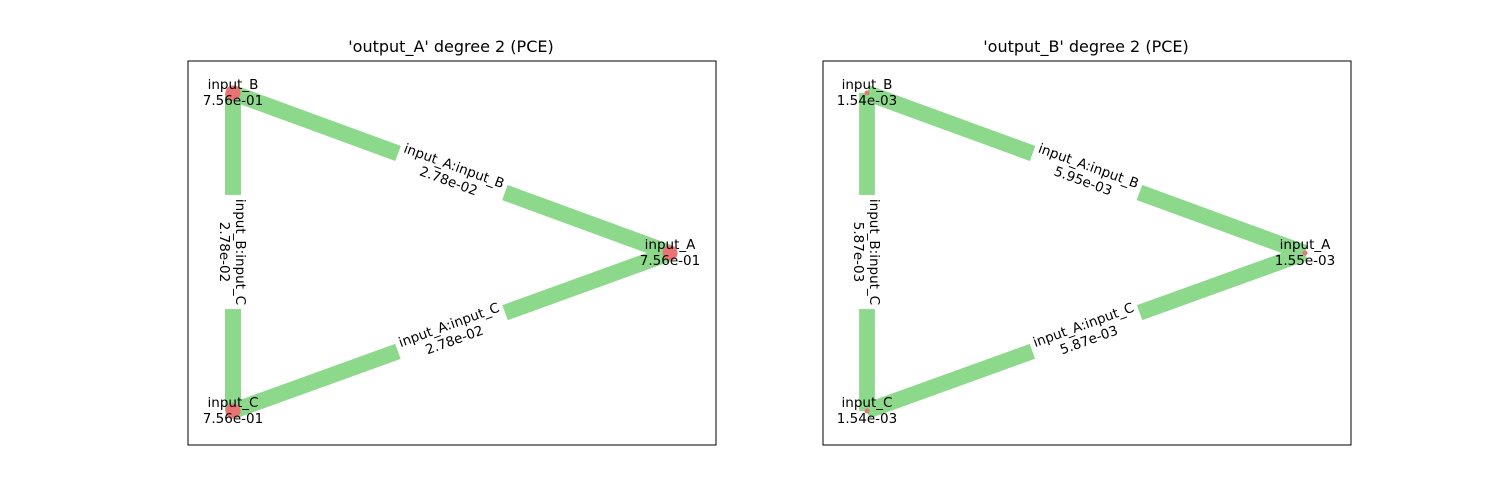  What do you see at coordinates (1085, 47) in the screenshot?
I see `panel-title: 'output_B' degree 2 (PCE)` at bounding box center [1085, 47].